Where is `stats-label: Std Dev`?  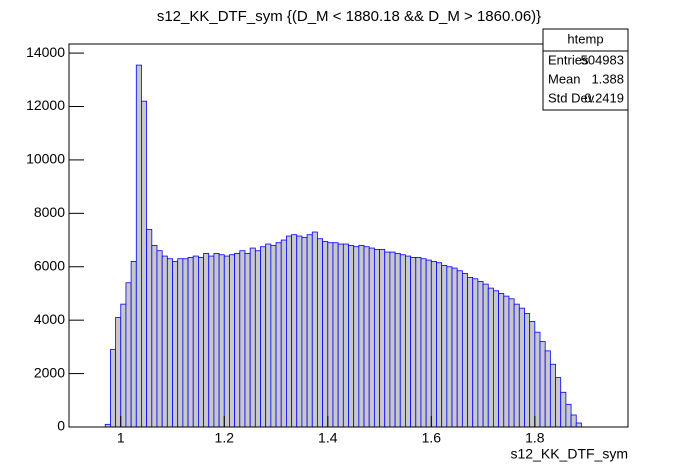 stats-label: Std Dev is located at coordinates (571, 97).